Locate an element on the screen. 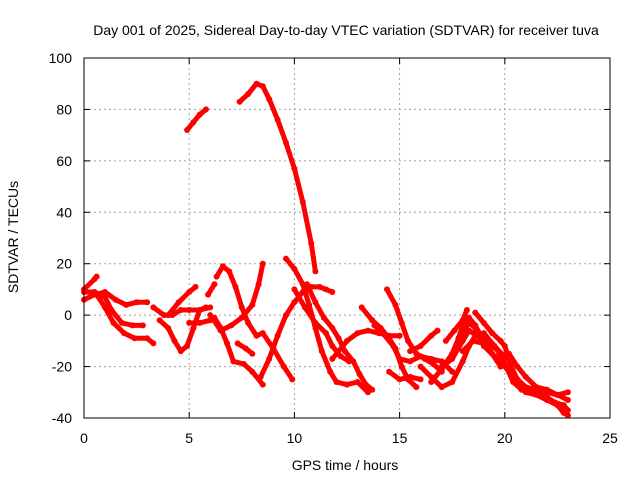  y-tick-label: 60 is located at coordinates (64, 161).